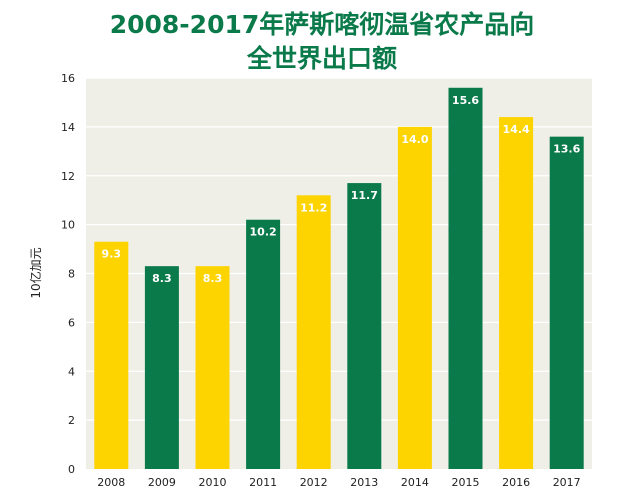  Describe the element at coordinates (364, 326) in the screenshot. I see `bar-2013` at that location.